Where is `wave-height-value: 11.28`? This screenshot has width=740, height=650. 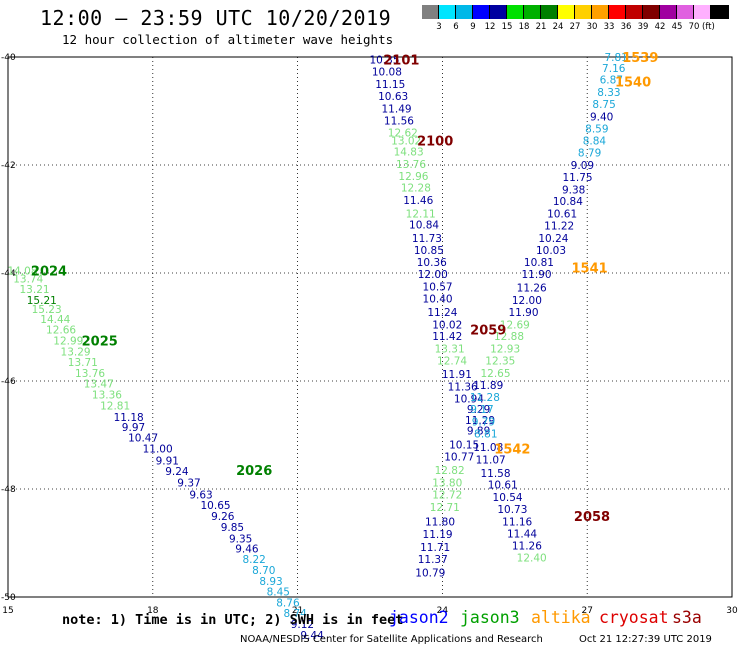 wave-height-value: 11.28 is located at coordinates (485, 398).